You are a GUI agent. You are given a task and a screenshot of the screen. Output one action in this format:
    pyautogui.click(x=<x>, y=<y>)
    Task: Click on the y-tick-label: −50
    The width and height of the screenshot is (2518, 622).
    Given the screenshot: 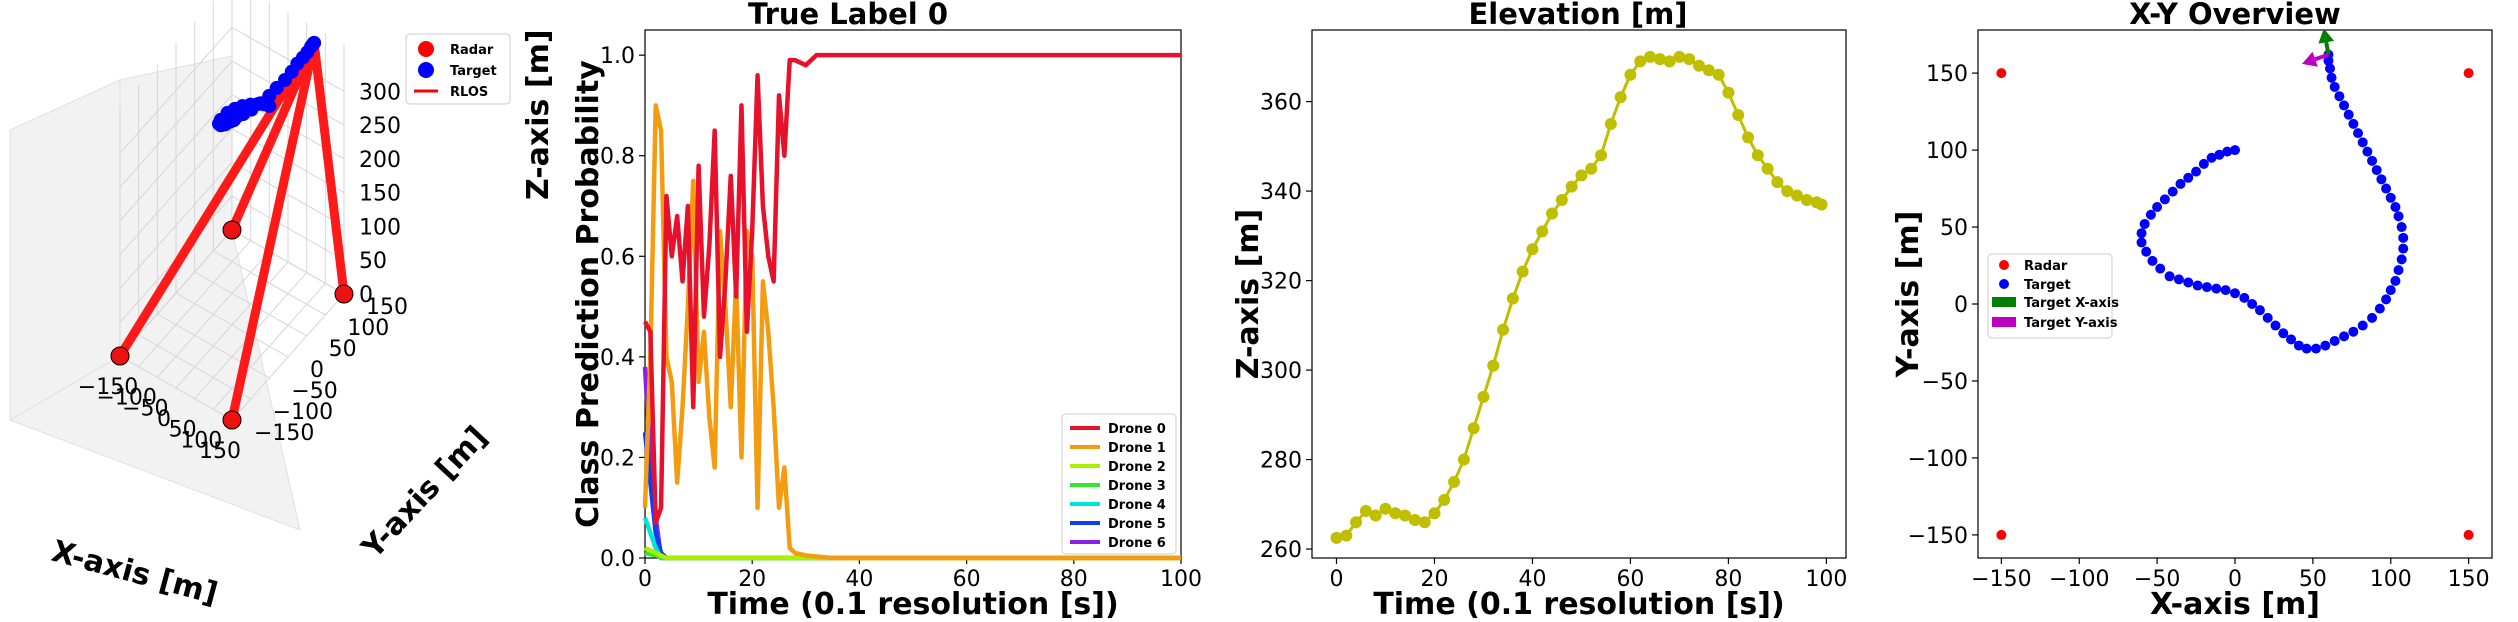 What is the action you would take?
    pyautogui.click(x=1945, y=382)
    